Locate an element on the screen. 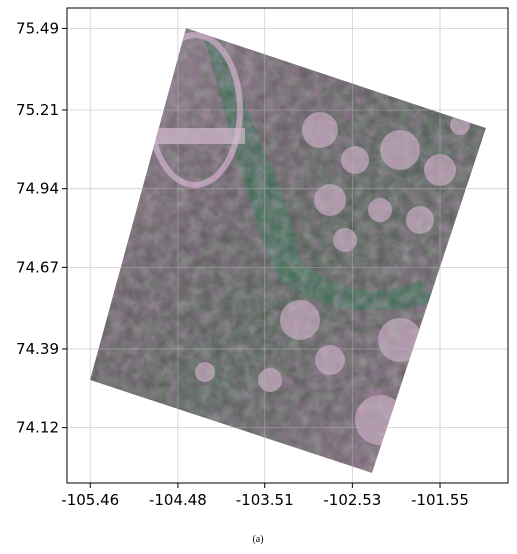  y-tick-label: 75.49 is located at coordinates (37, 28).